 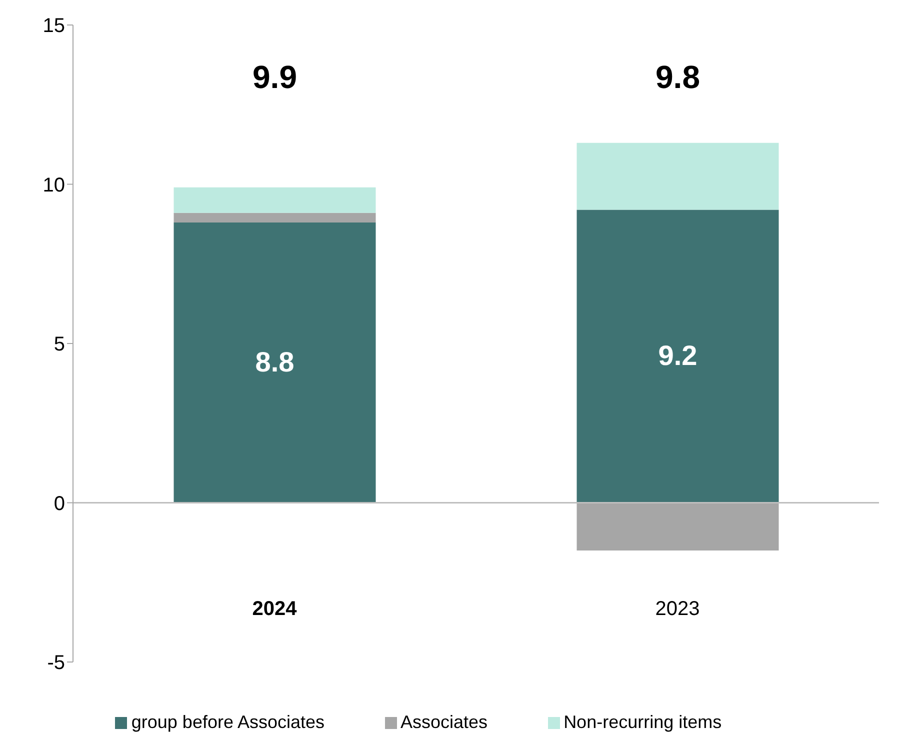 What do you see at coordinates (677, 609) in the screenshot?
I see `x-tick-label: 2023` at bounding box center [677, 609].